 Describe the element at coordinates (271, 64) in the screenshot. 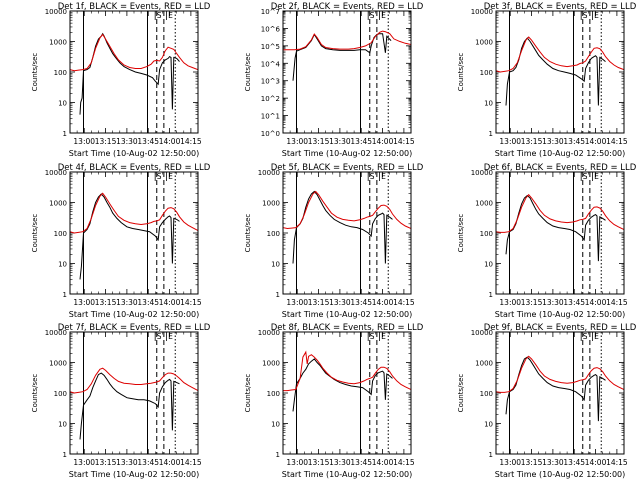

I see `y-tick-label: 10^4` at that location.